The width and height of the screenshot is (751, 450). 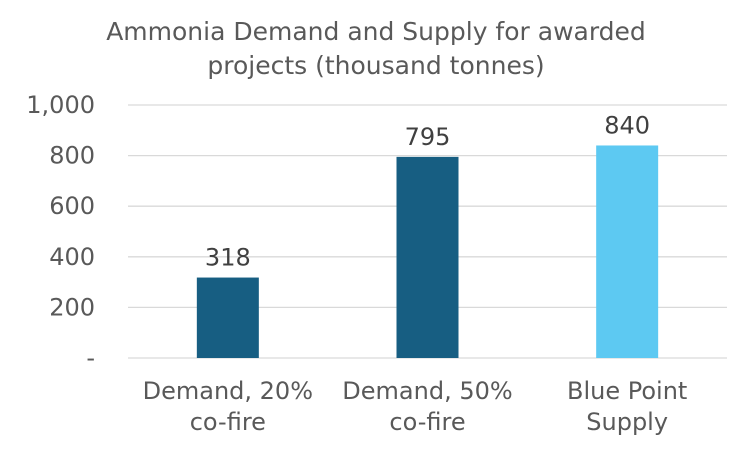 I want to click on y-tick-label: 200, so click(x=72, y=307).